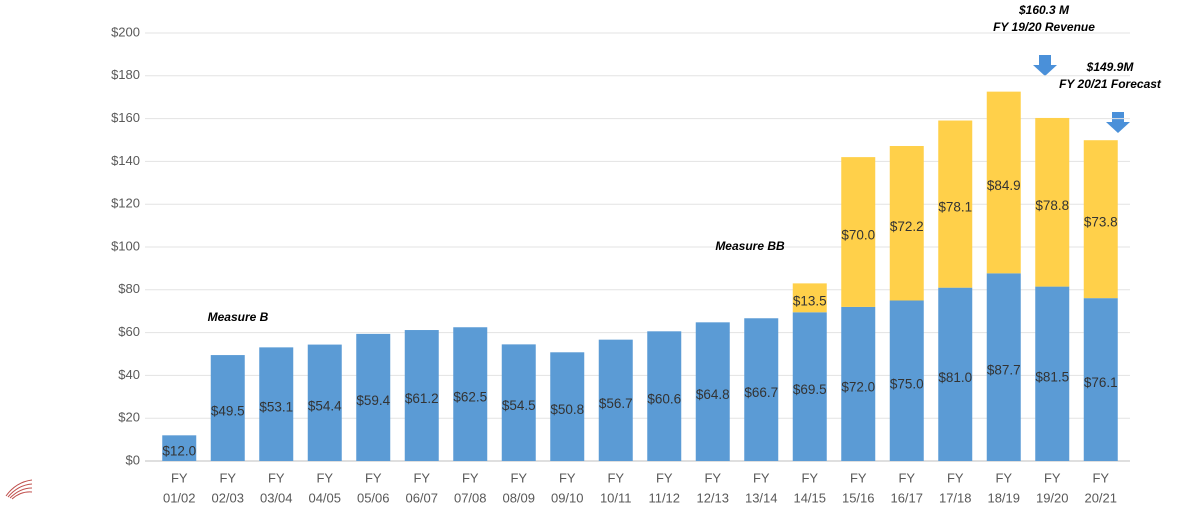 The height and width of the screenshot is (514, 1184). Describe the element at coordinates (955, 497) in the screenshot. I see `x-tick-label: 17/18` at that location.